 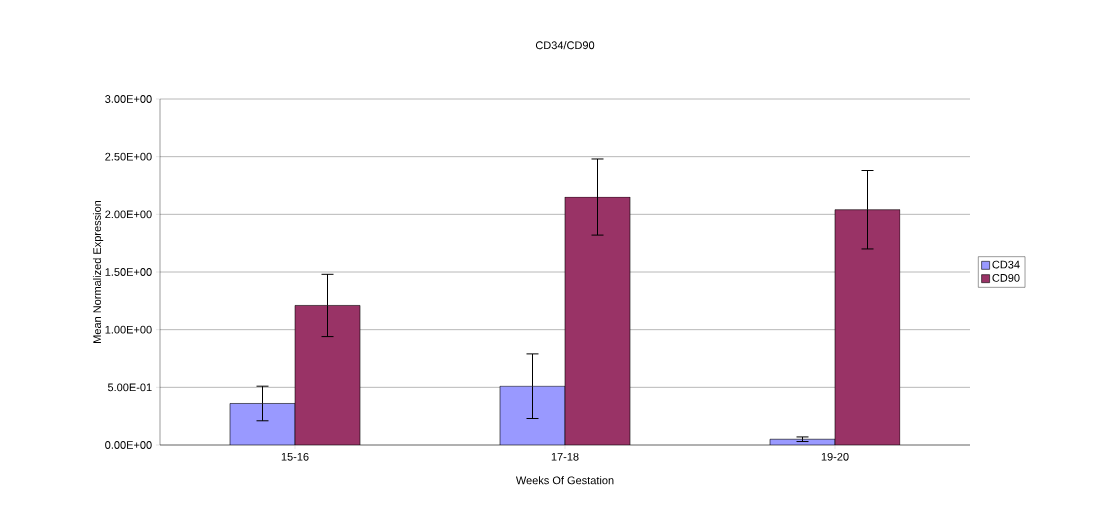 I want to click on x-tick-label: 19-20, so click(x=835, y=456).